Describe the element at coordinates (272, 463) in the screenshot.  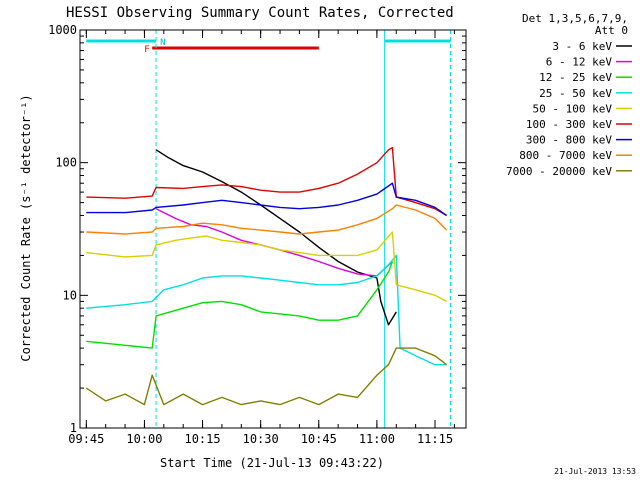
I see `x-axis-title: Start Time (21-Jul-13 09:43:22)` at that location.